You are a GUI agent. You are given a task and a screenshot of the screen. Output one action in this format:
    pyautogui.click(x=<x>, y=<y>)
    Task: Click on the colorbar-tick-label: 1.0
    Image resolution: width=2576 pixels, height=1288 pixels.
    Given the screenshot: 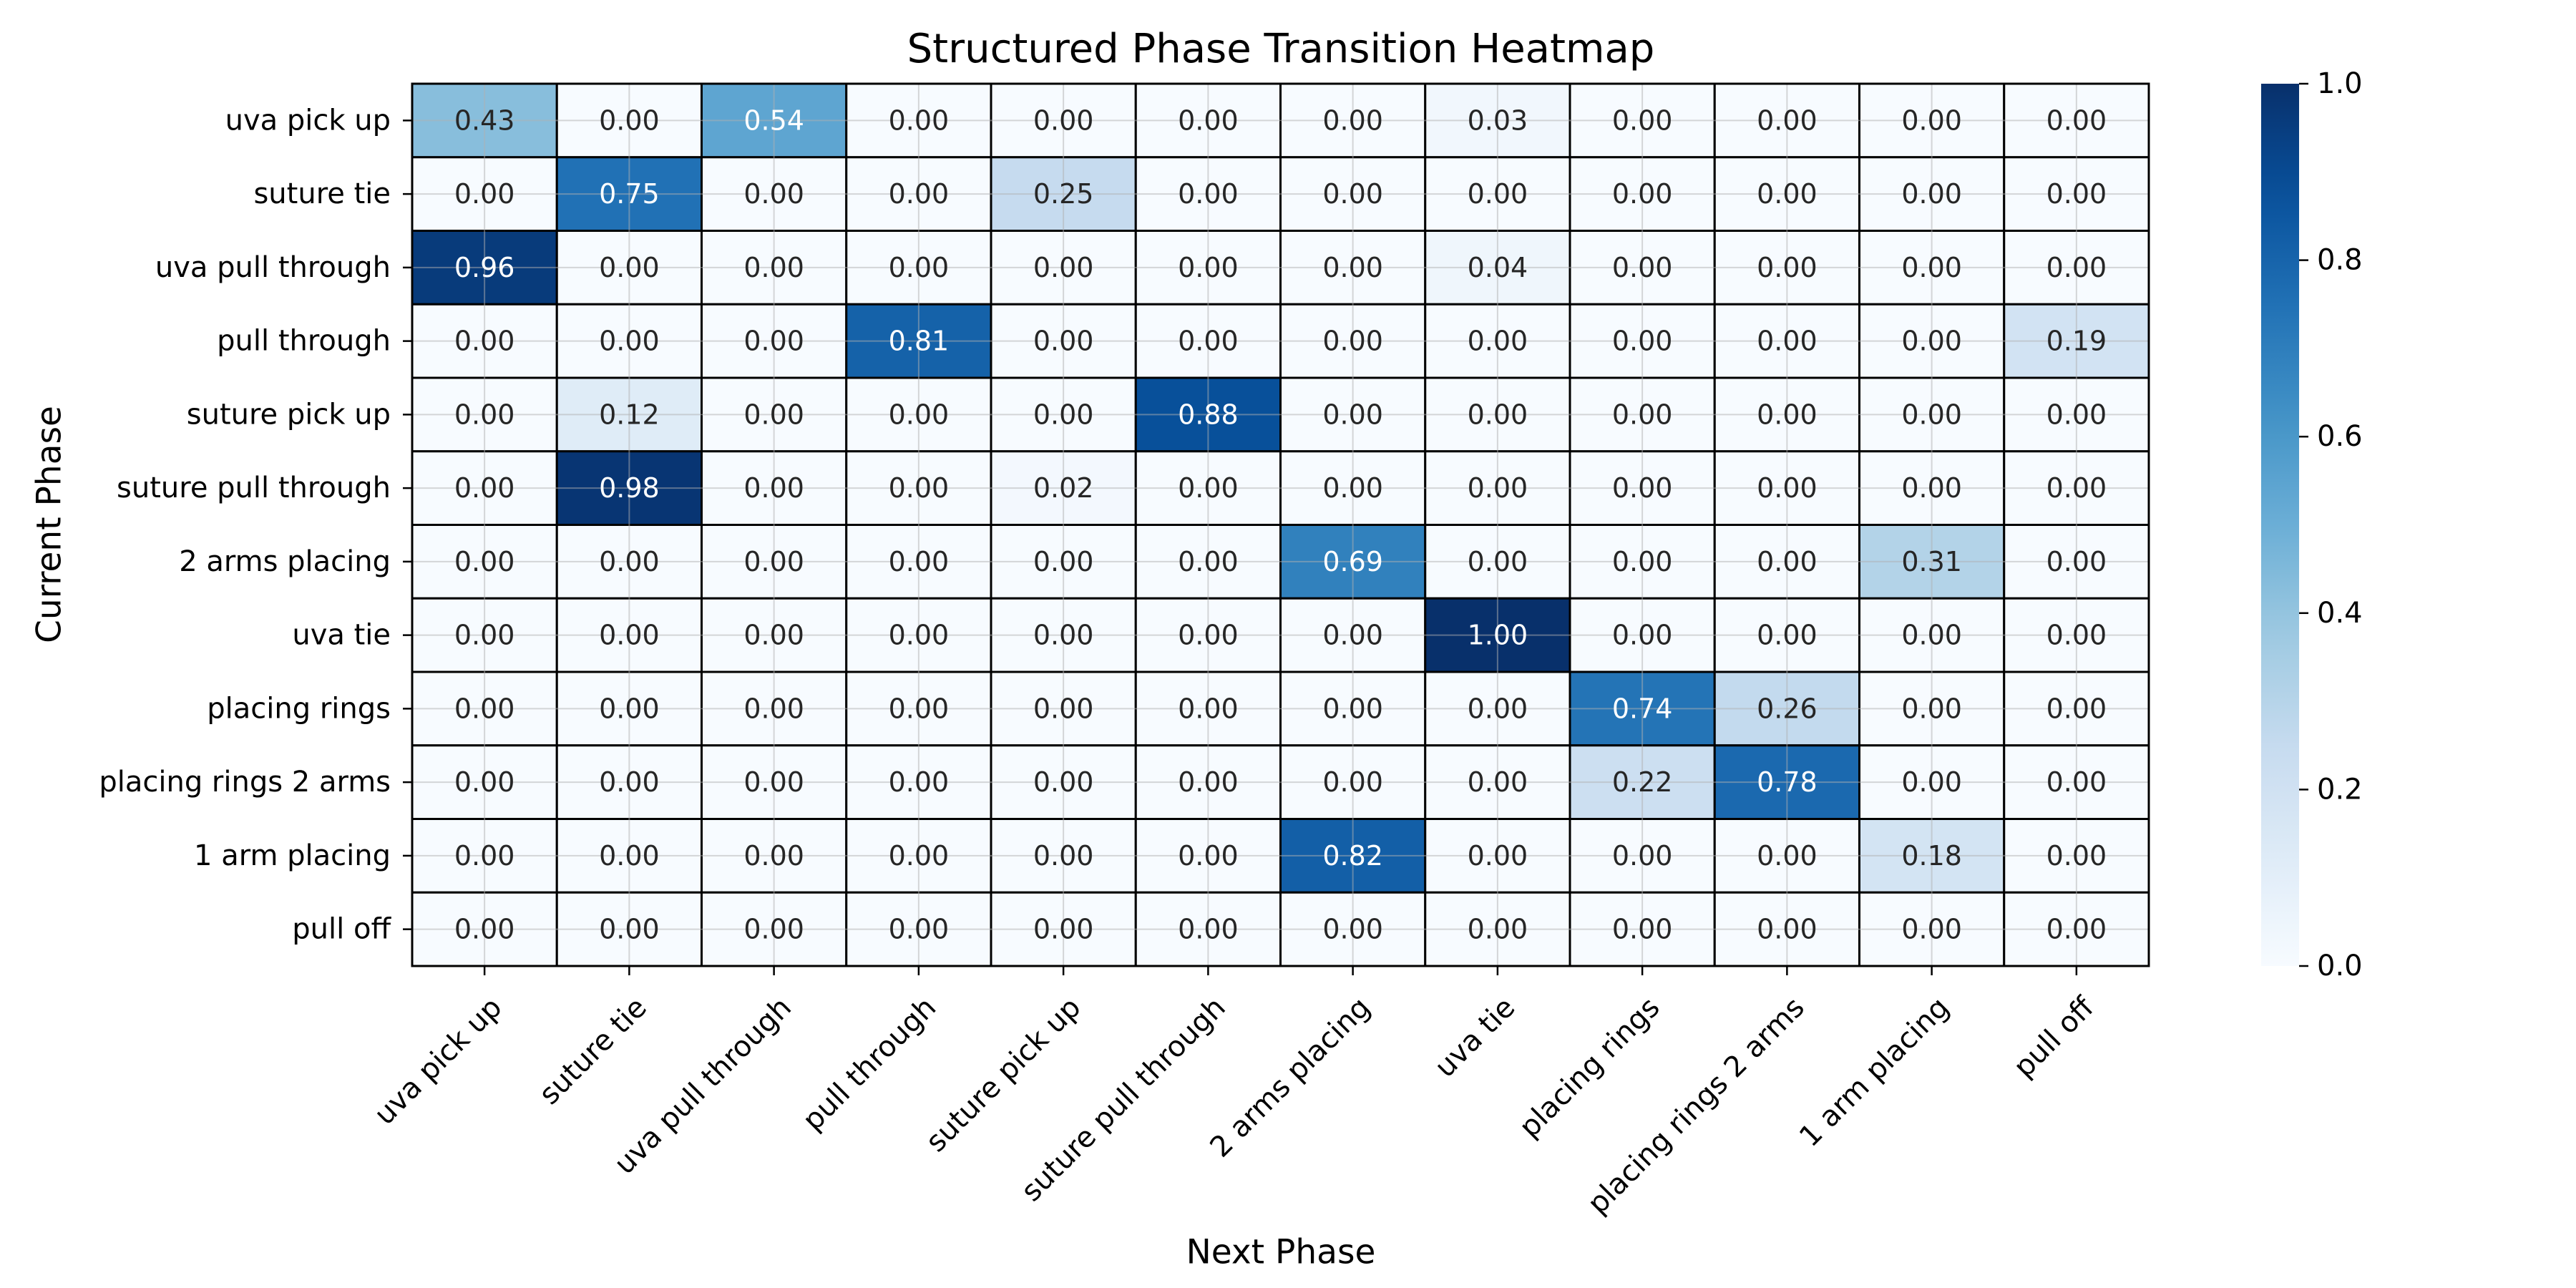 What is the action you would take?
    pyautogui.click(x=2340, y=83)
    